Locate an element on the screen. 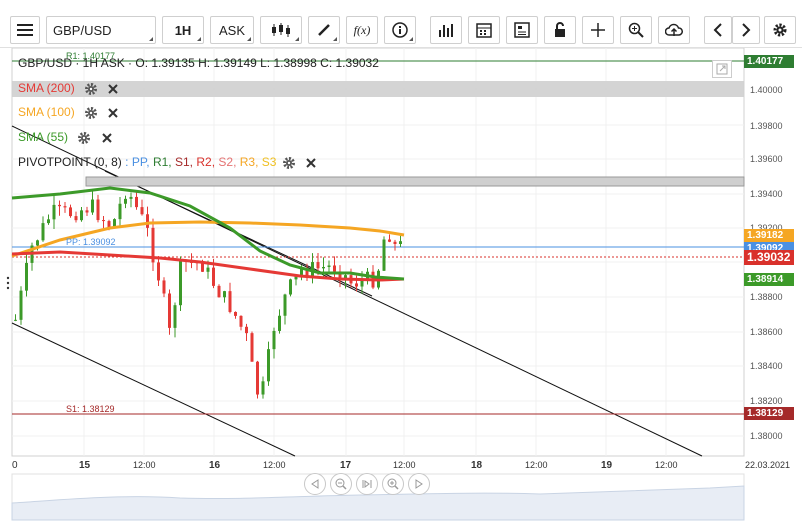 This screenshot has height=527, width=802. zoom-in-button is located at coordinates (393, 484).